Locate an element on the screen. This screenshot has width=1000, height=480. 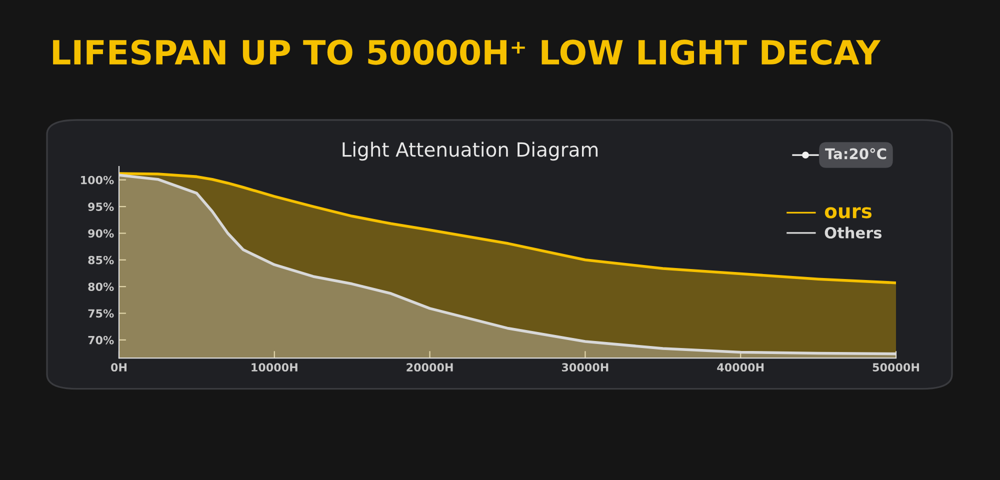
x-tick-label: 50000H is located at coordinates (895, 367).